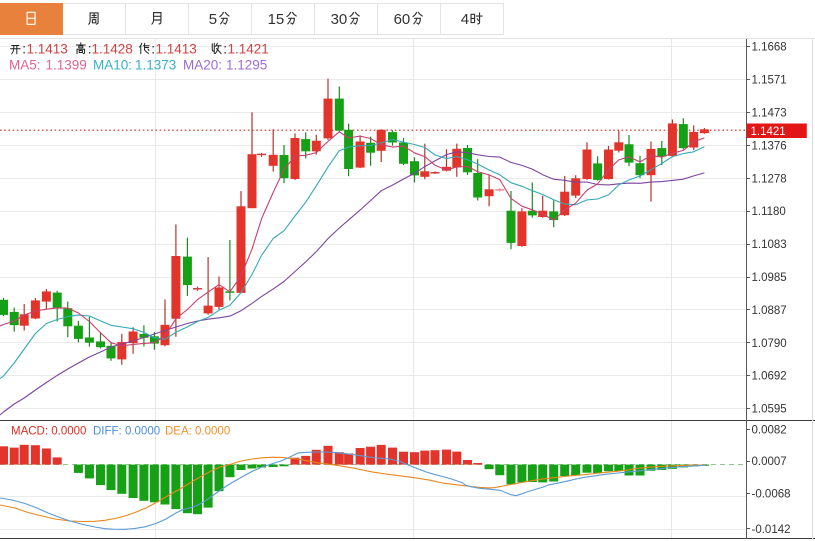 This screenshot has width=815, height=541. I want to click on svg-text: 4, so click(465, 19).